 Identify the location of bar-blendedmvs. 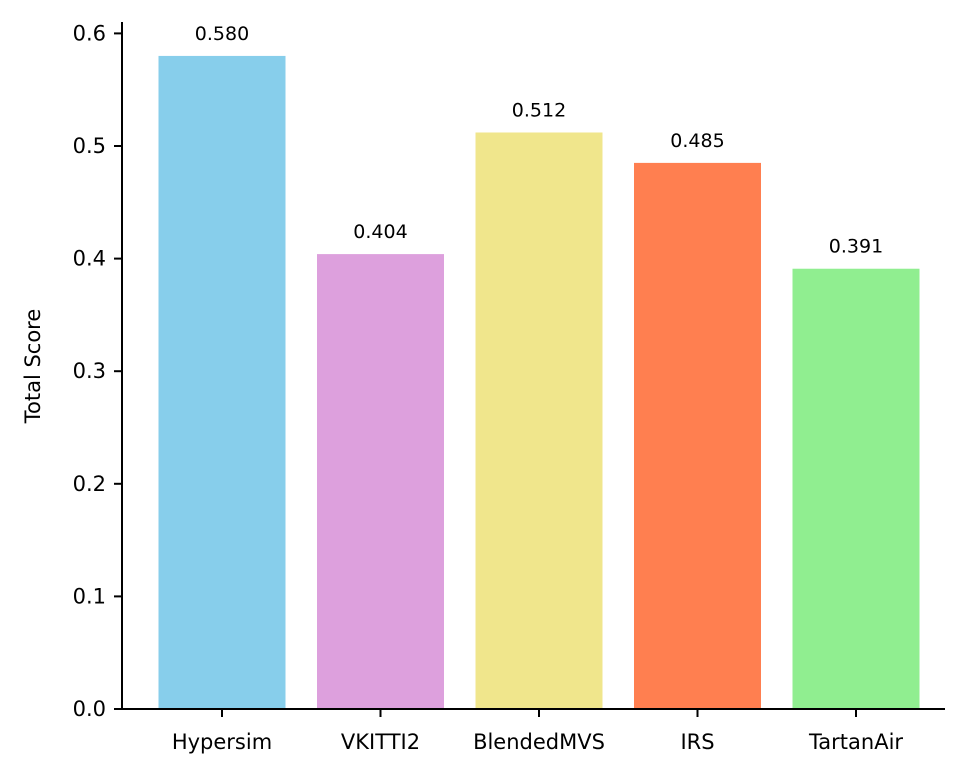
(539, 421).